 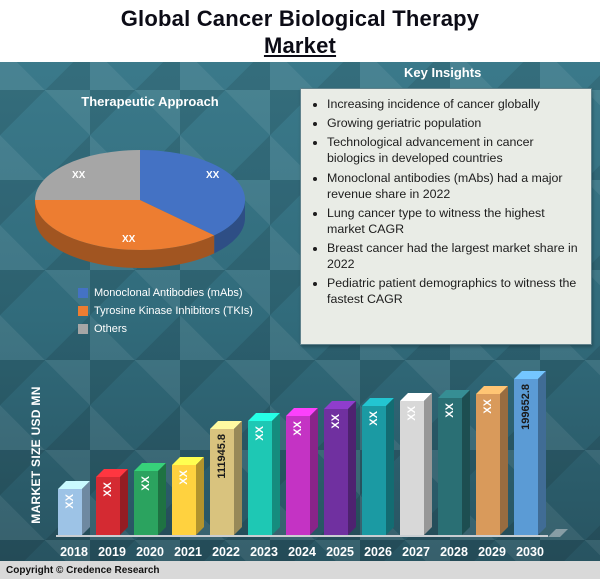 I want to click on bar-2022: 111945.8 2022, so click(x=226, y=462).